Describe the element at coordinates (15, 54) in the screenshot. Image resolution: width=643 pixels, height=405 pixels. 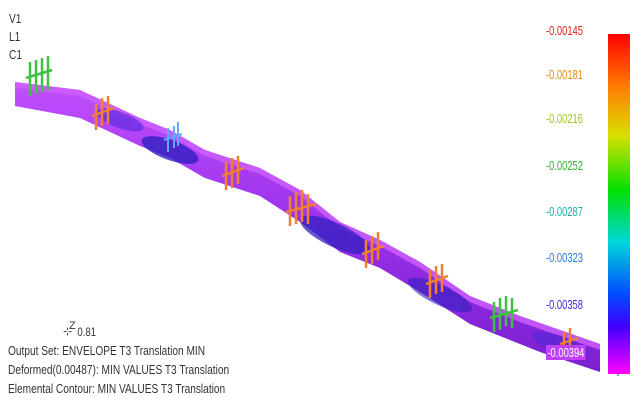
I see `color-label: C1` at that location.